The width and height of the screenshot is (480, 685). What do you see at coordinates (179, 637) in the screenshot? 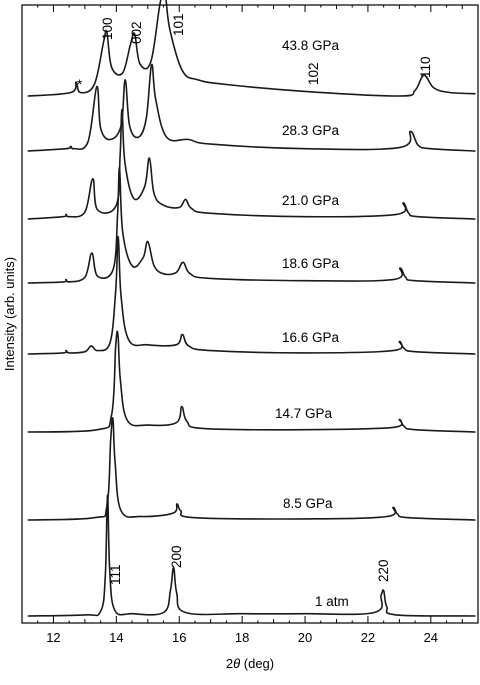
I see `x-tick-label: 16` at bounding box center [179, 637].